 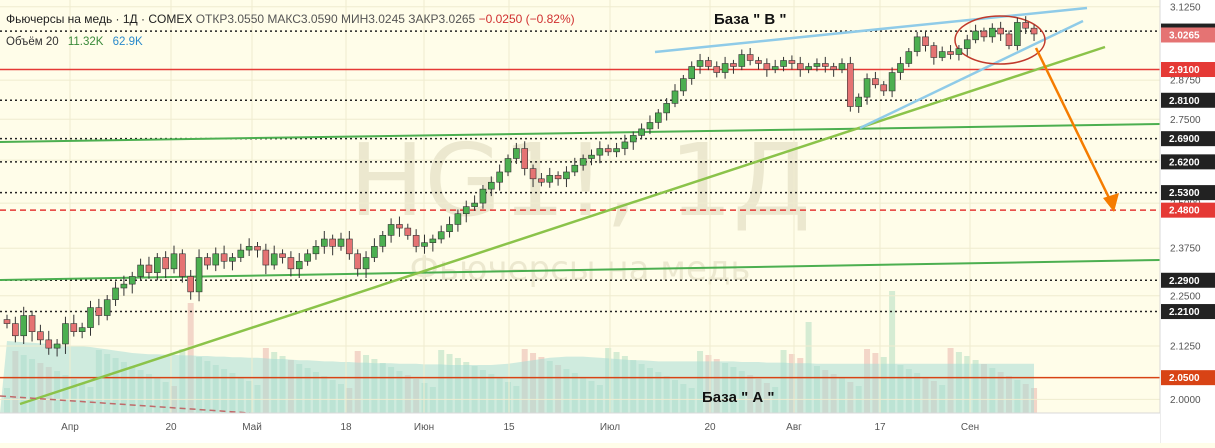 What do you see at coordinates (871, 30) in the screenshot?
I see `resistance-line-blue` at bounding box center [871, 30].